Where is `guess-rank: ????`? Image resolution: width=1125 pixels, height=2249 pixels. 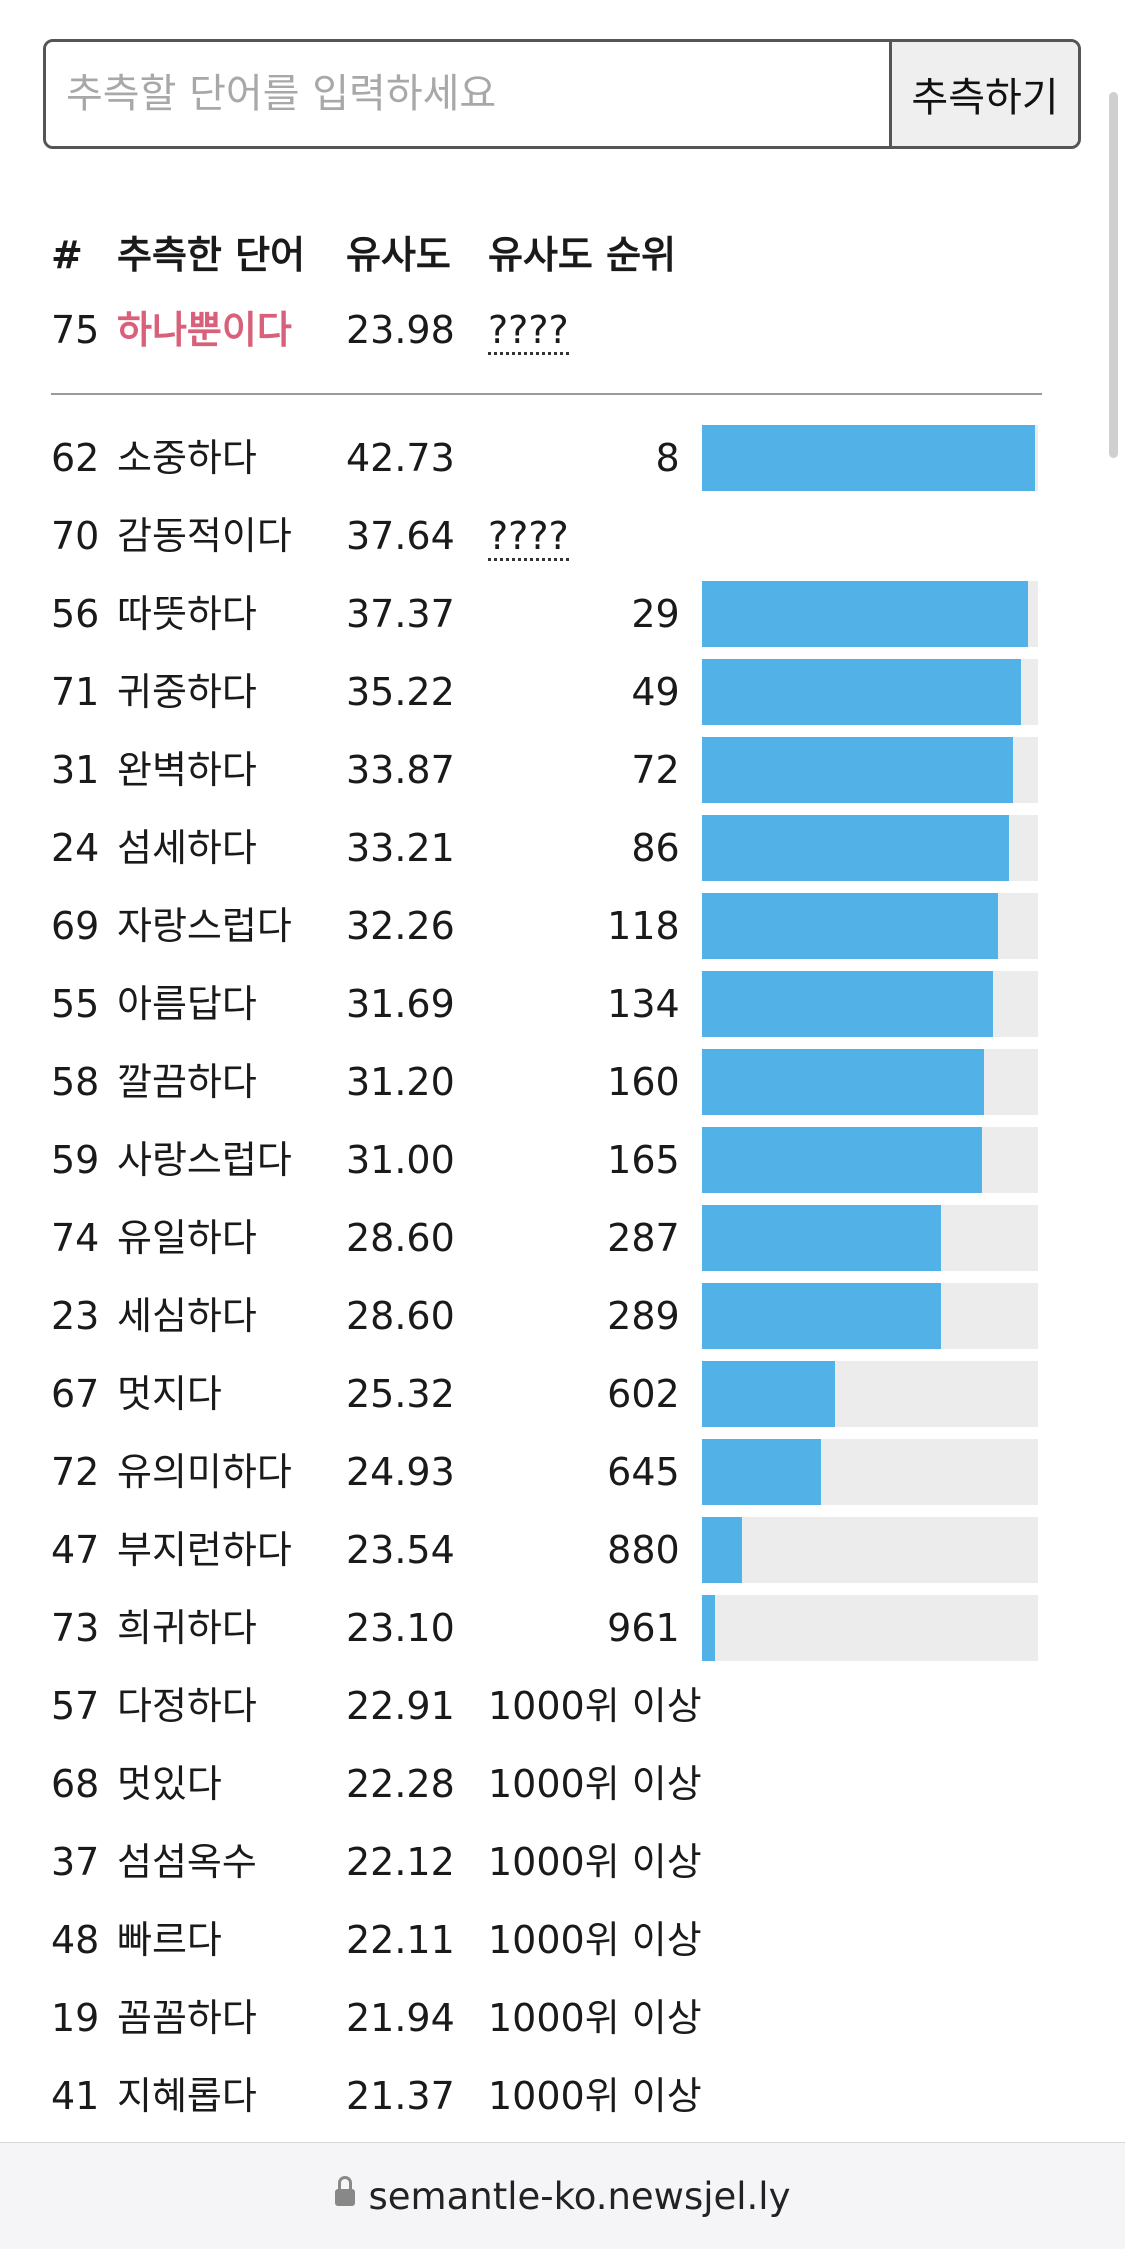
guess-rank: ???? is located at coordinates (528, 538).